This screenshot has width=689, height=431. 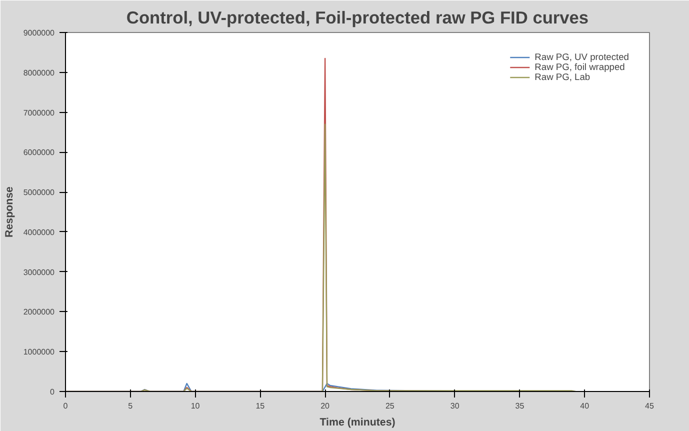 What do you see at coordinates (65, 406) in the screenshot?
I see `x-tick-label: 0` at bounding box center [65, 406].